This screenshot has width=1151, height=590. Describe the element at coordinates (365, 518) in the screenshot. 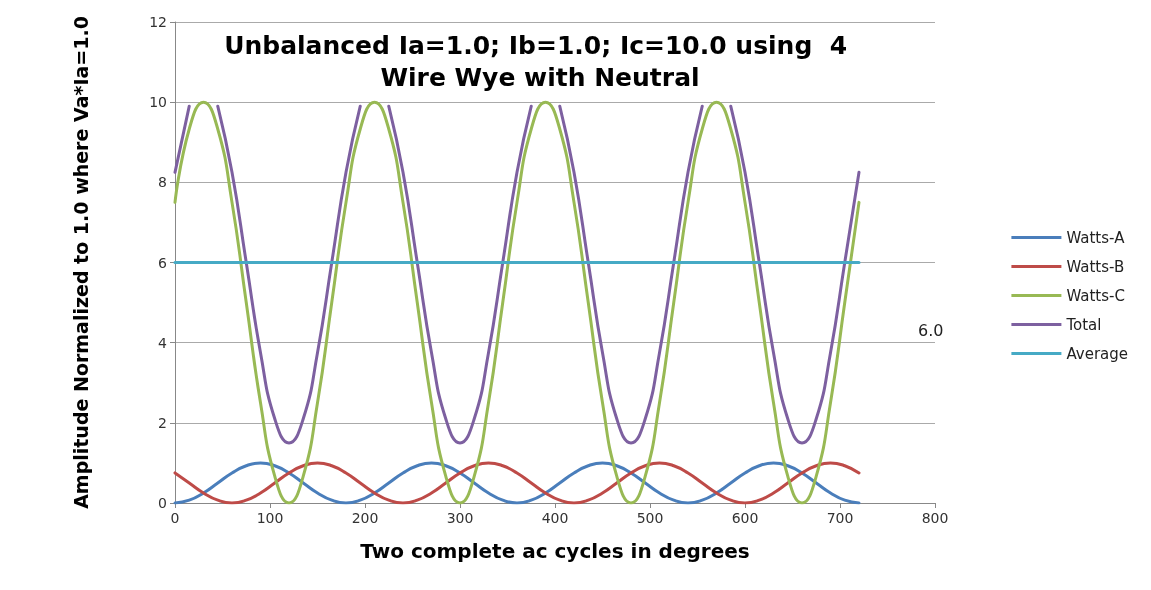

I see `x-tick-label: 200` at that location.